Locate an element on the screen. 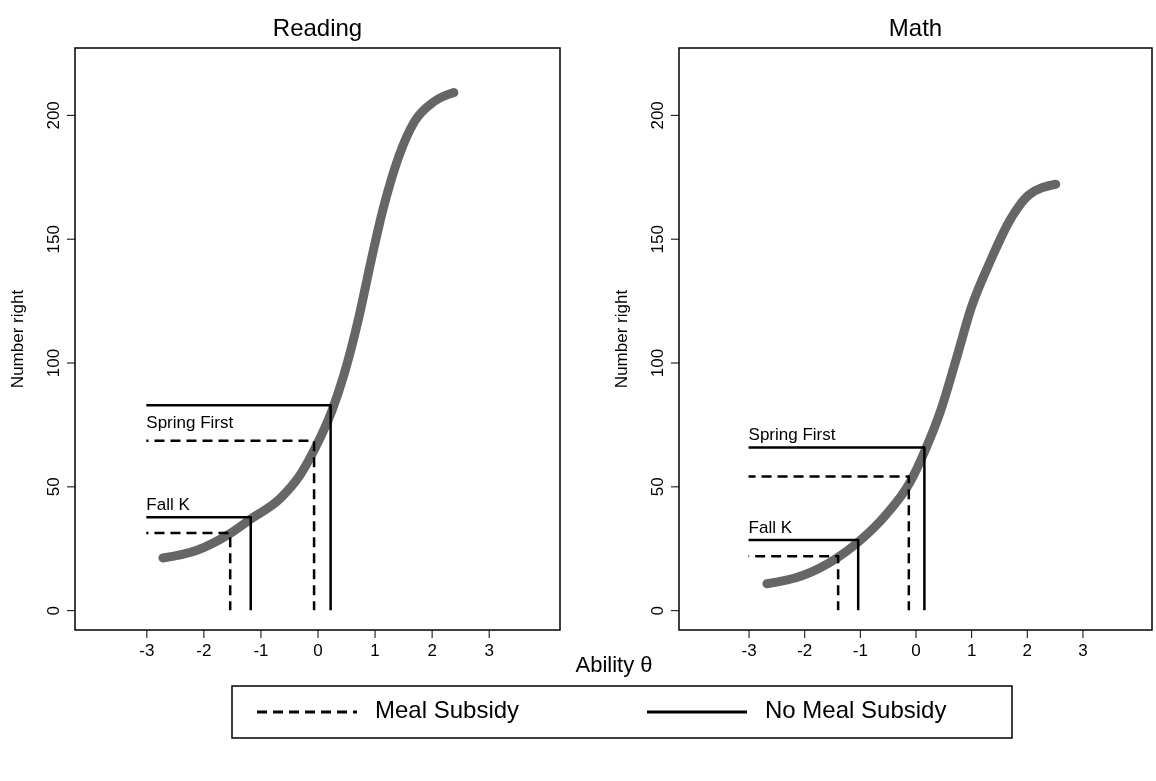 The image size is (1156, 781). x-axis-title: Ability θ is located at coordinates (614, 664).